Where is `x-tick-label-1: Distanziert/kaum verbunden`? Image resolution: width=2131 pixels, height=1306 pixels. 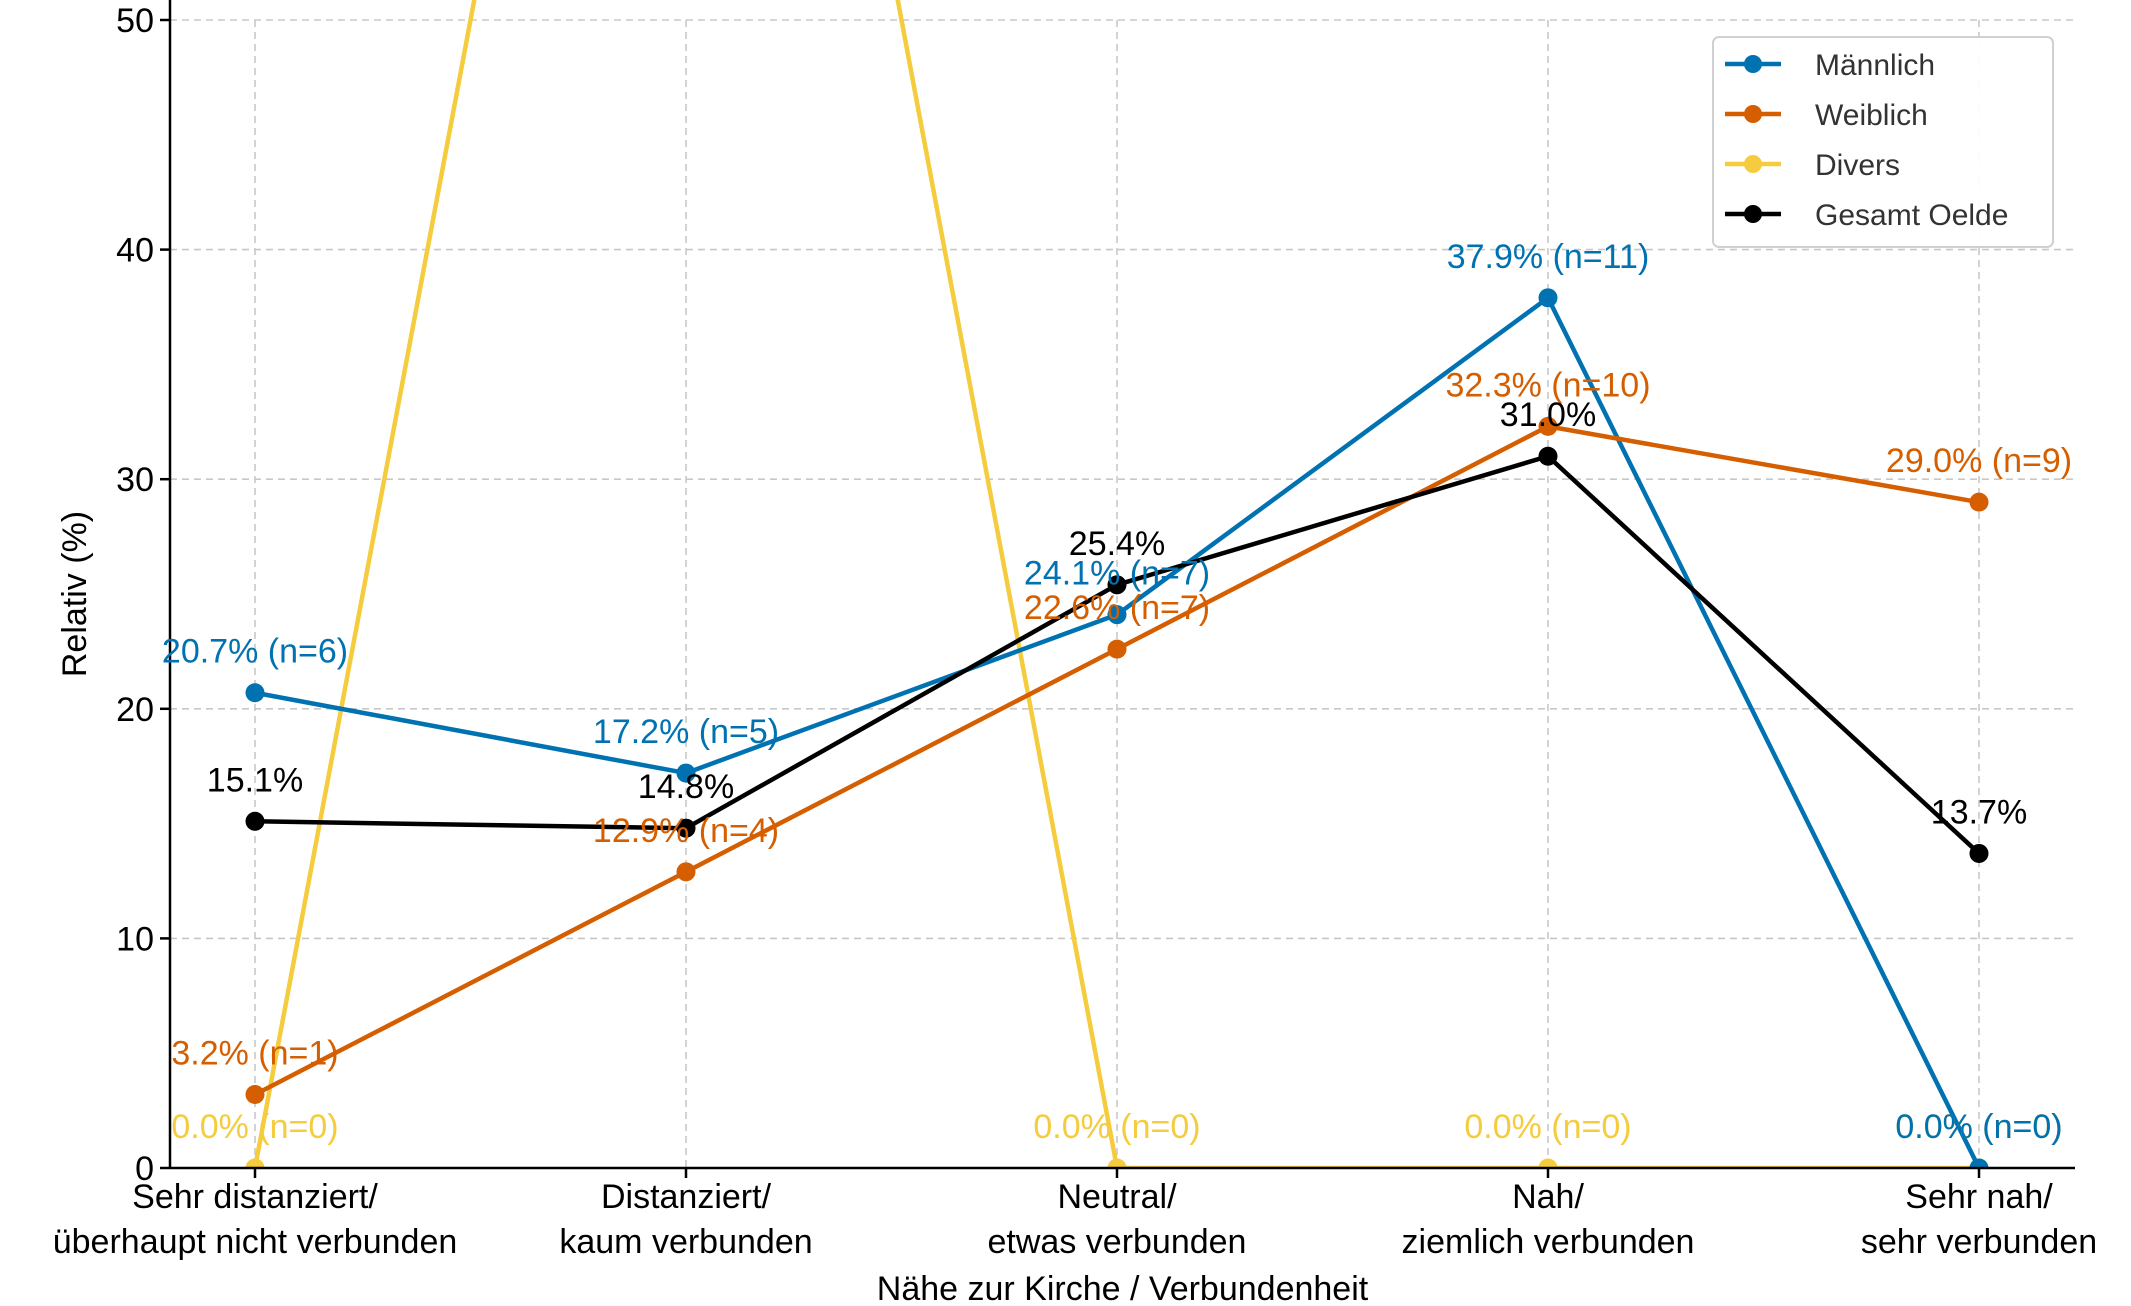
x-tick-label-1: Distanziert/kaum verbunden is located at coordinates (685, 1219).